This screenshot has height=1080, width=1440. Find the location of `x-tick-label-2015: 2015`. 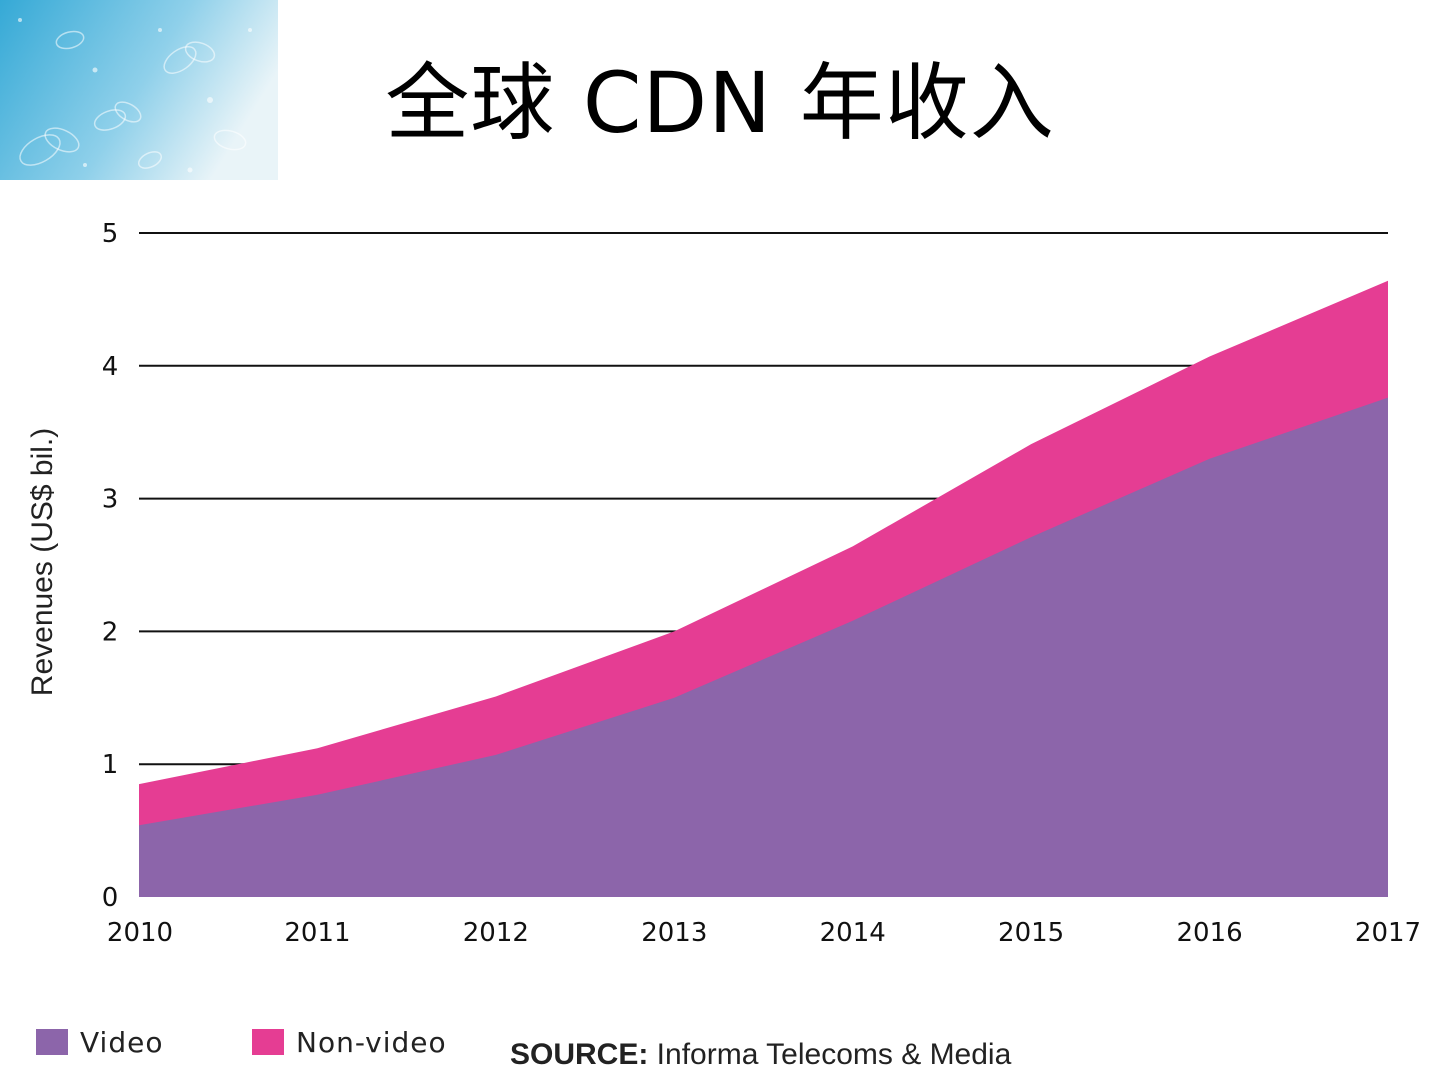

x-tick-label-2015: 2015 is located at coordinates (1031, 933).